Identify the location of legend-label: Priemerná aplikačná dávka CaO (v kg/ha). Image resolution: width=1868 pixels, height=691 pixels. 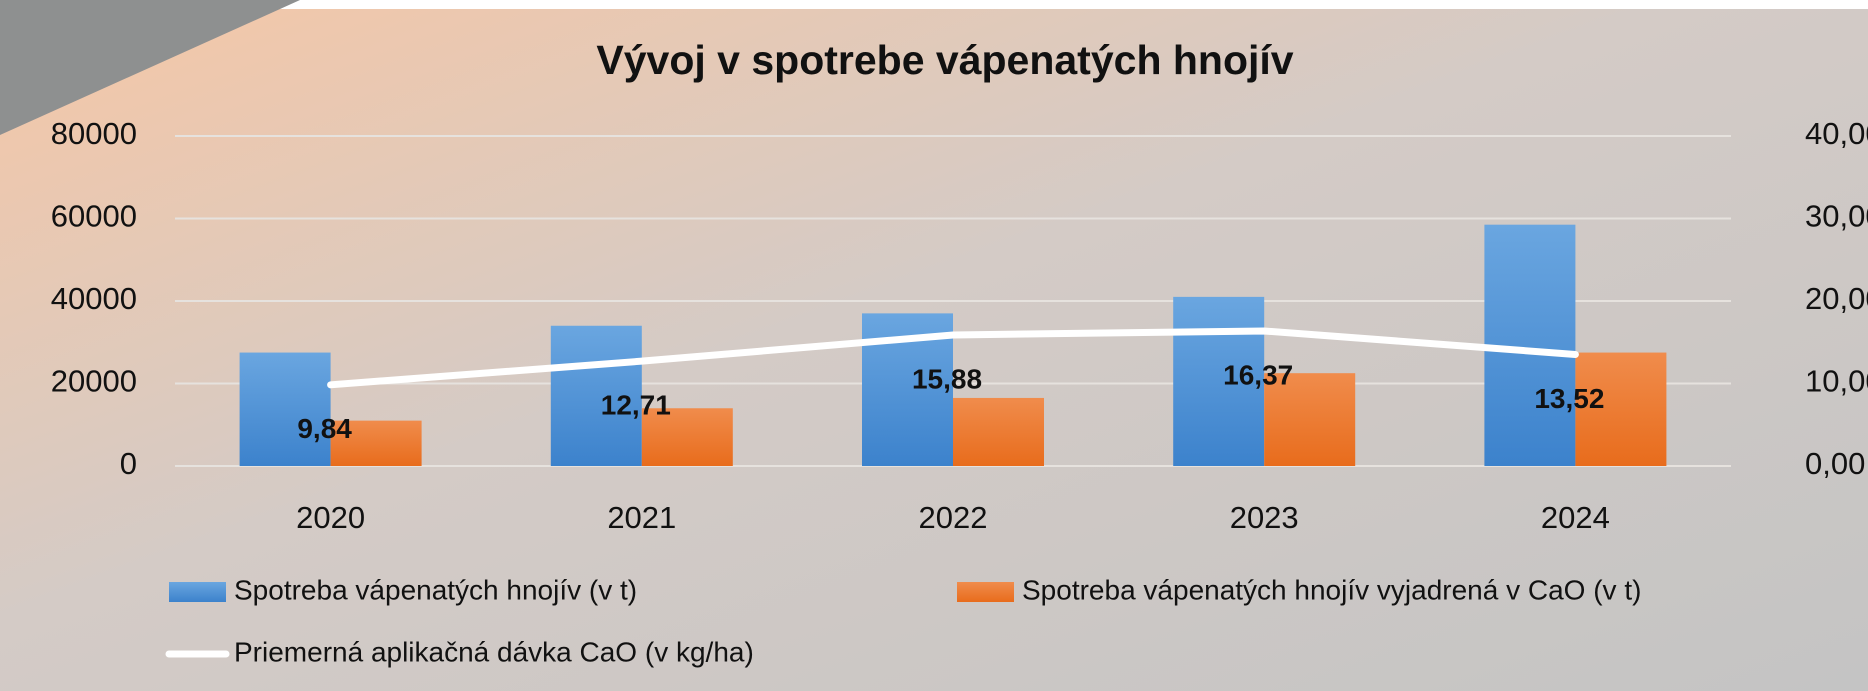
(494, 651).